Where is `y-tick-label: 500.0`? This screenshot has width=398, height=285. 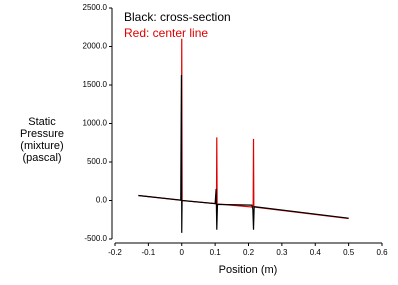 y-tick-label: 500.0 is located at coordinates (97, 161).